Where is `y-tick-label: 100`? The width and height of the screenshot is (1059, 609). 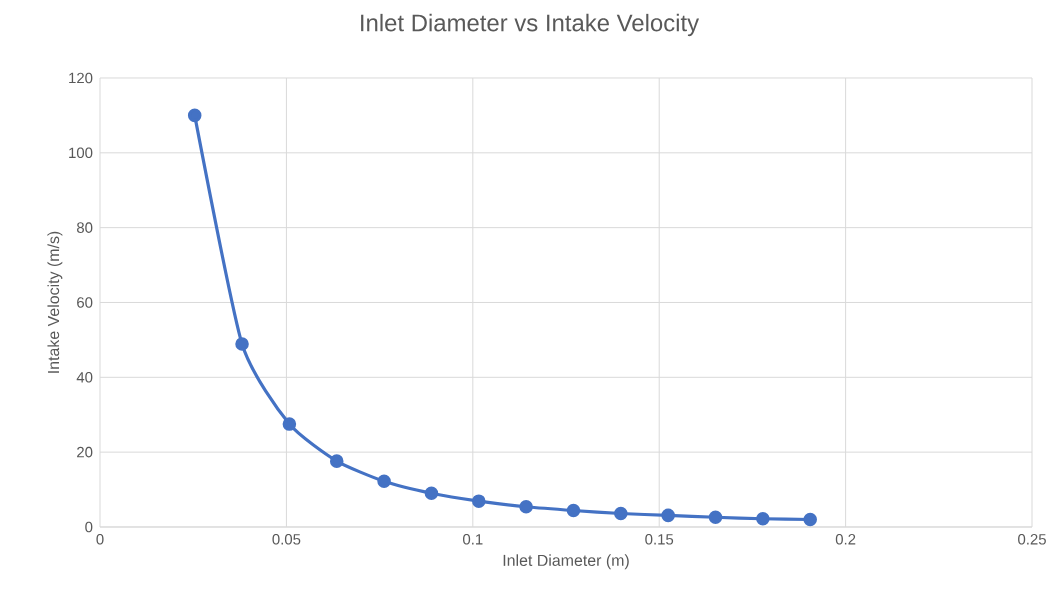 y-tick-label: 100 is located at coordinates (81, 153).